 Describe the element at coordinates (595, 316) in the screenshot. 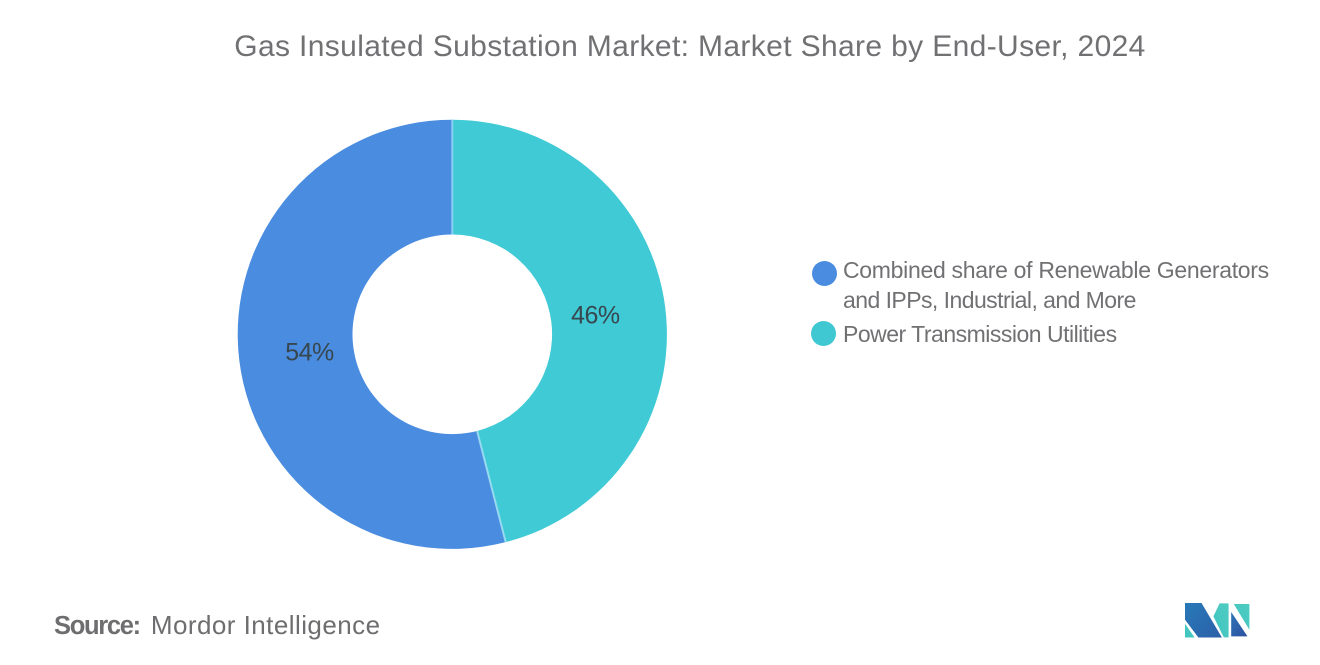

I see `svg-text: 46%` at that location.